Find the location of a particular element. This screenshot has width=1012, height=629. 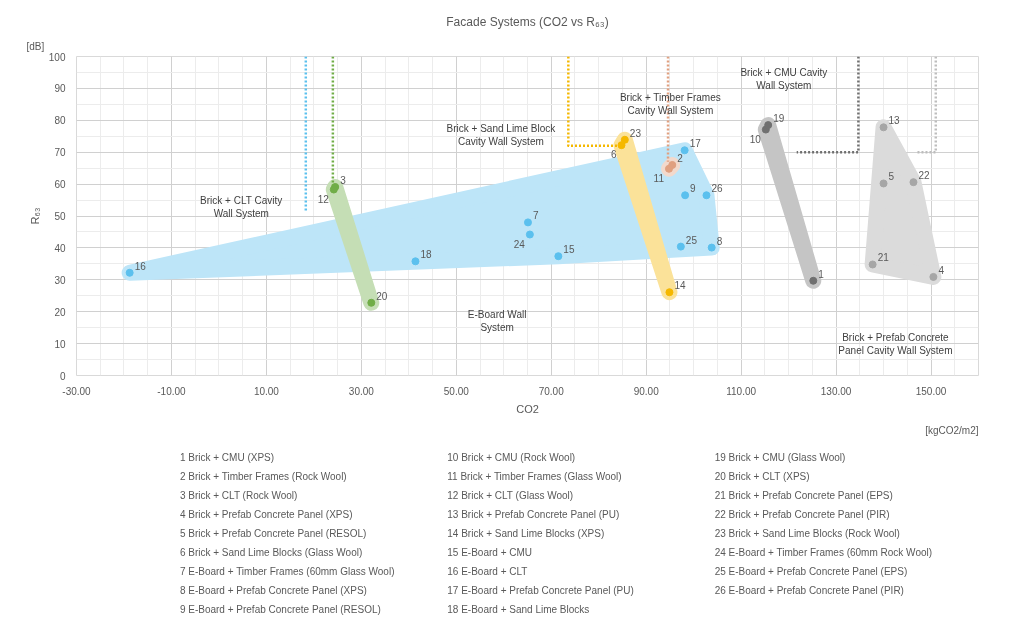

annotation: Brick + Sand Lime Block Cavity Wall System is located at coordinates (501, 134).